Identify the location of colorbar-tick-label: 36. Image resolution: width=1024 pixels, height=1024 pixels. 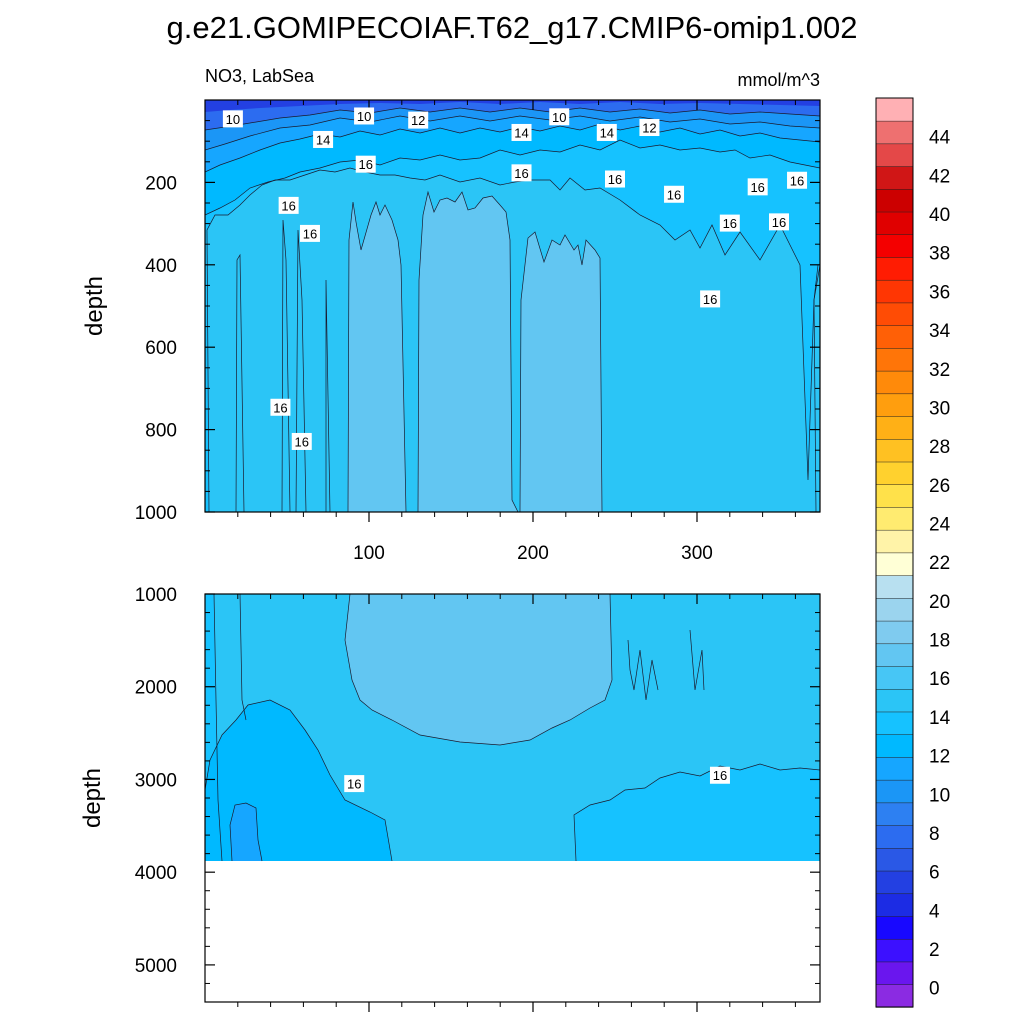
(939, 292).